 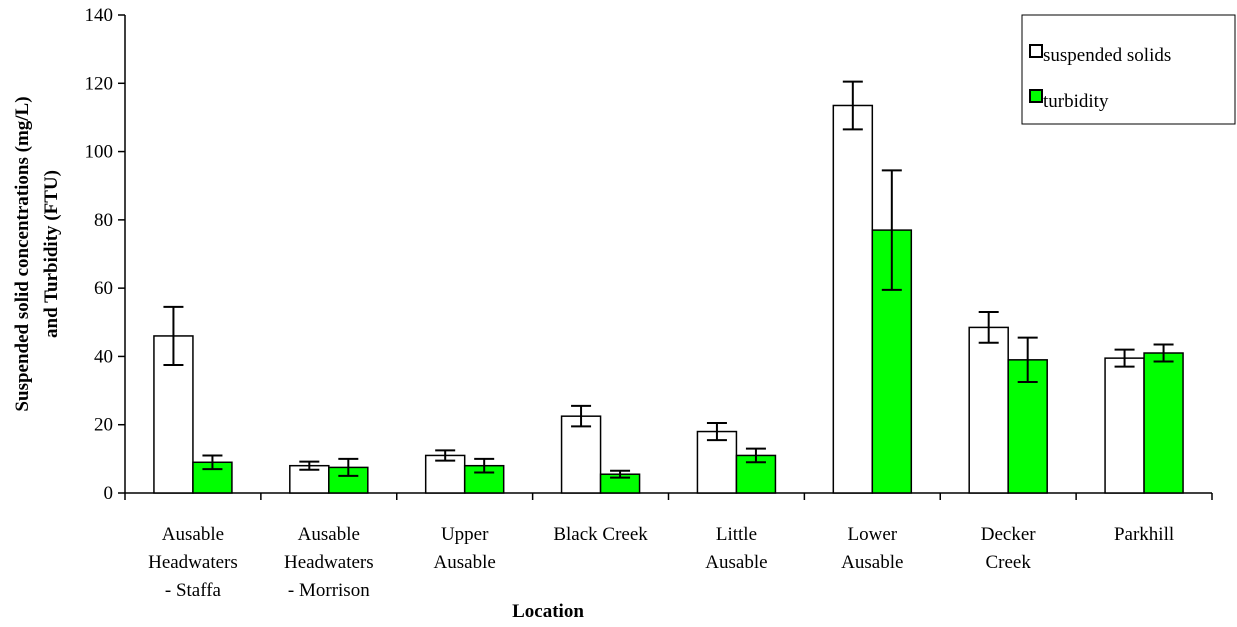 What do you see at coordinates (1009, 562) in the screenshot?
I see `category-label: Creek` at bounding box center [1009, 562].